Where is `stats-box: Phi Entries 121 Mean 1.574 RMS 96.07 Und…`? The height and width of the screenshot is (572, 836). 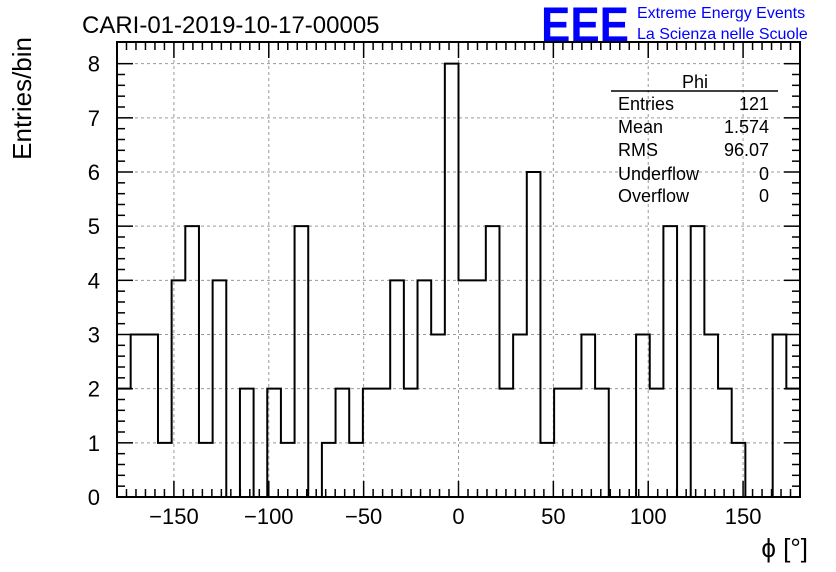 stats-box: Phi Entries 121 Mean 1.574 RMS 96.07 Und… is located at coordinates (694, 139).